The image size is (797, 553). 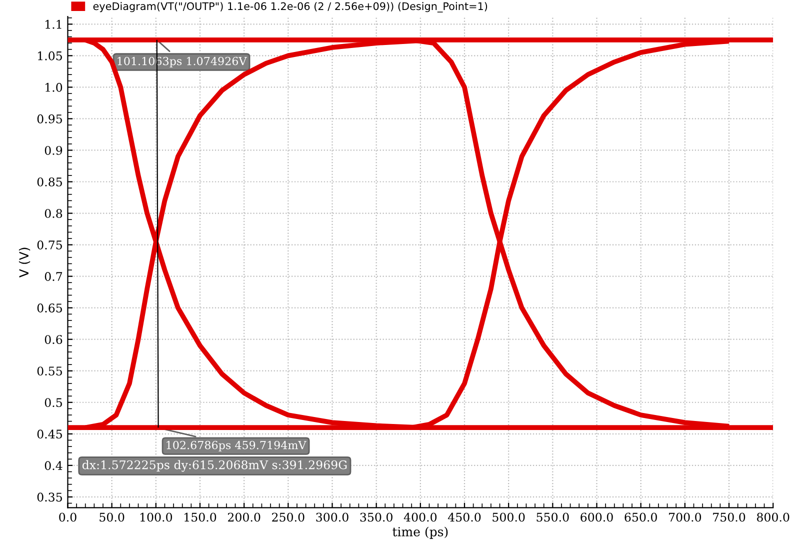 I want to click on legend-label: eyeDiagram(VT("/OUTP") 1.1e-06 1.2e-06 (2 / 2.56e+09)) (Design_Point=1), so click(x=290, y=7).